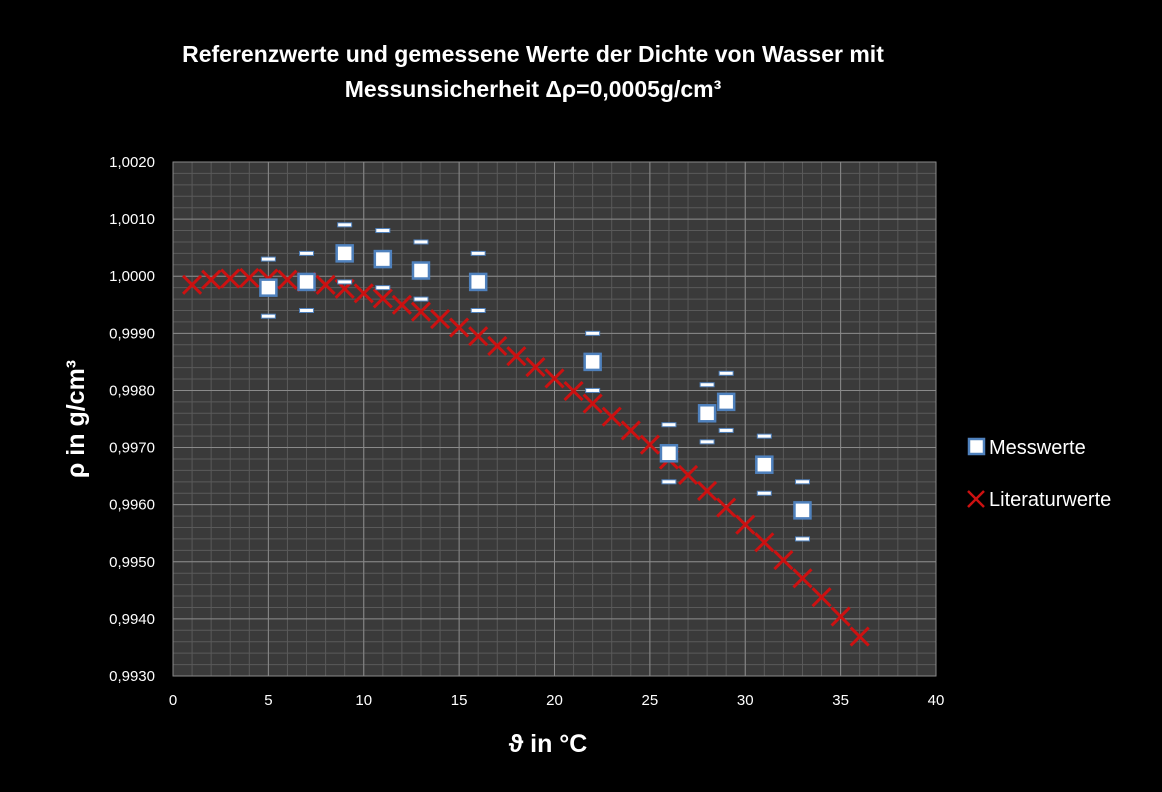 The width and height of the screenshot is (1162, 792). Describe the element at coordinates (976, 446) in the screenshot. I see `legend-marker-messwerte` at that location.